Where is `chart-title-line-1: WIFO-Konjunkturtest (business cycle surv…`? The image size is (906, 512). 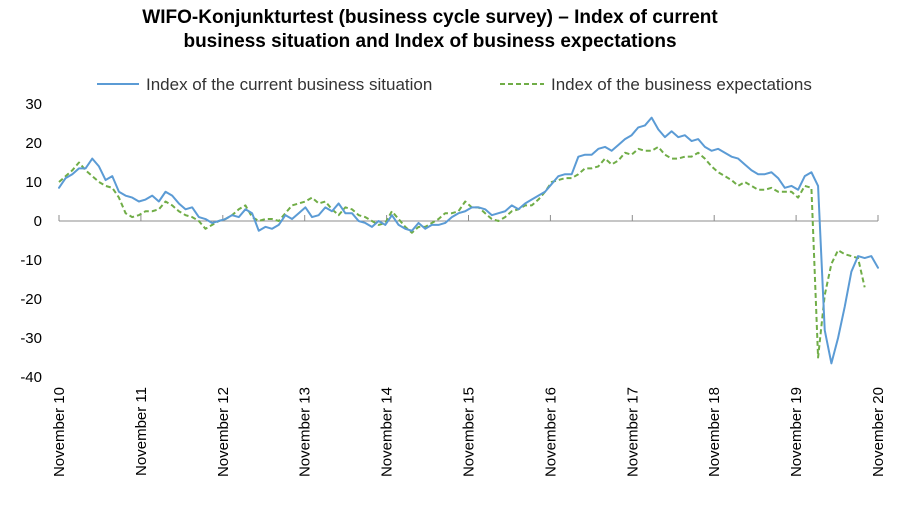
chart-title-line-1: WIFO-Konjunkturtest (business cycle surv… is located at coordinates (430, 17).